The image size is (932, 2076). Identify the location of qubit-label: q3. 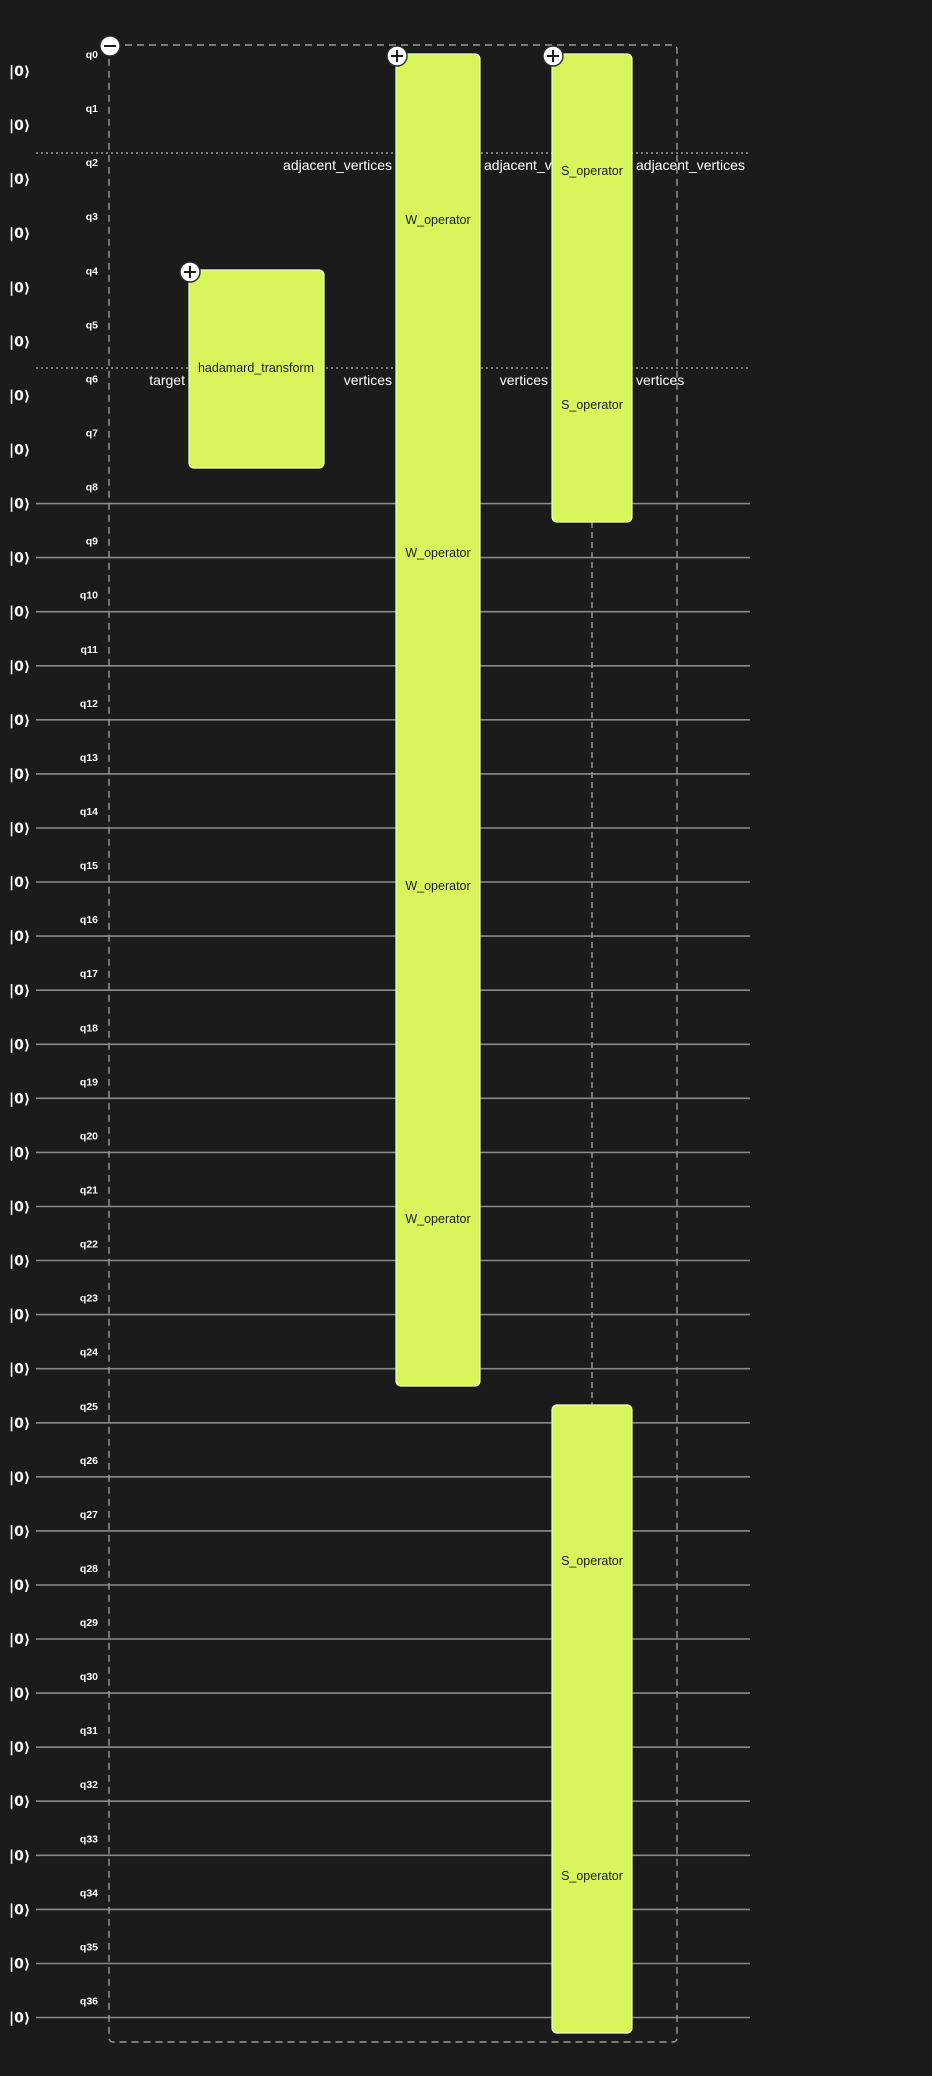
(92, 217).